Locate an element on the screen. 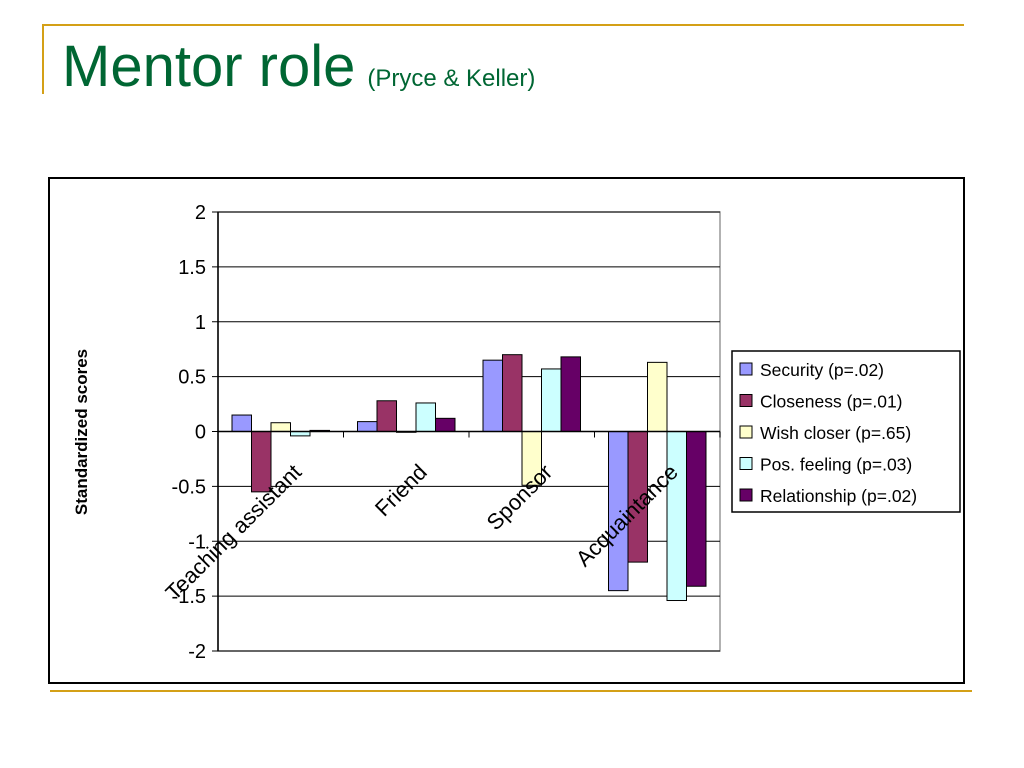 The height and width of the screenshot is (768, 1024). legend-label: Relationship (p=.02) is located at coordinates (838, 496).